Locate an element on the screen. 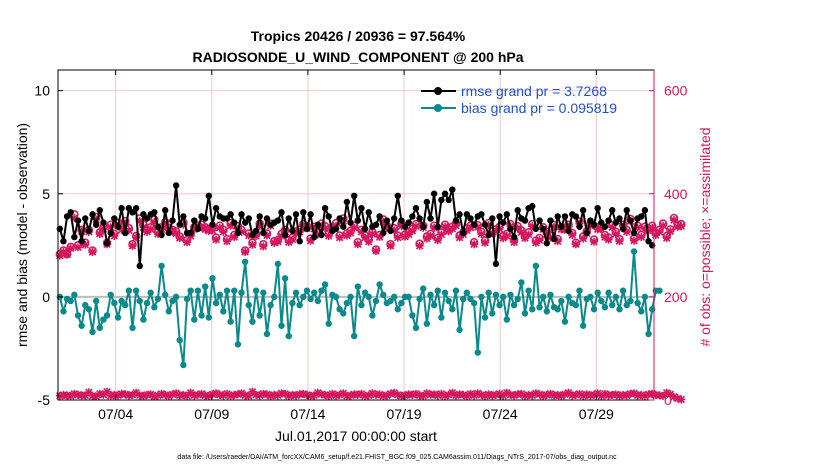  obs-assimilated-low-marker is located at coordinates (183, 394).